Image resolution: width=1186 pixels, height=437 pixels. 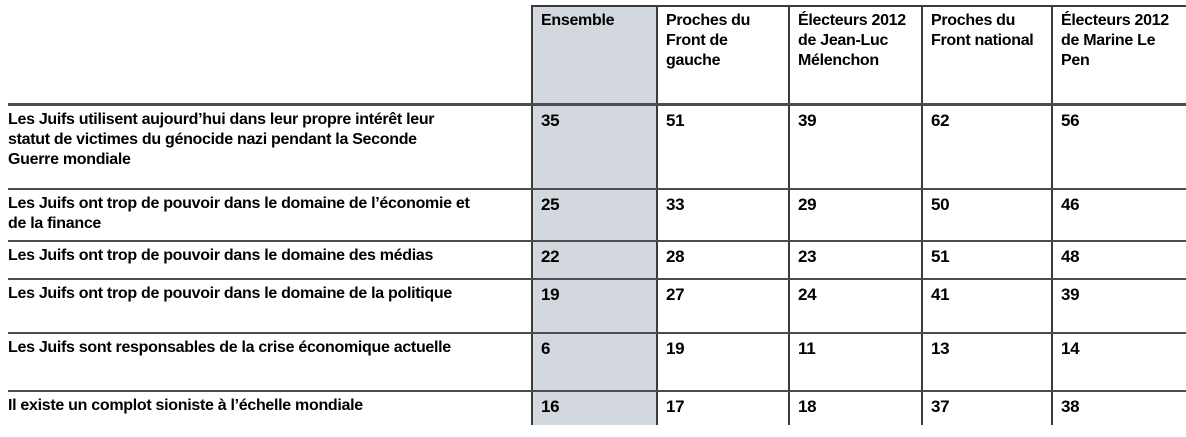 What do you see at coordinates (1118, 408) in the screenshot?
I see `value-cell: 38` at bounding box center [1118, 408].